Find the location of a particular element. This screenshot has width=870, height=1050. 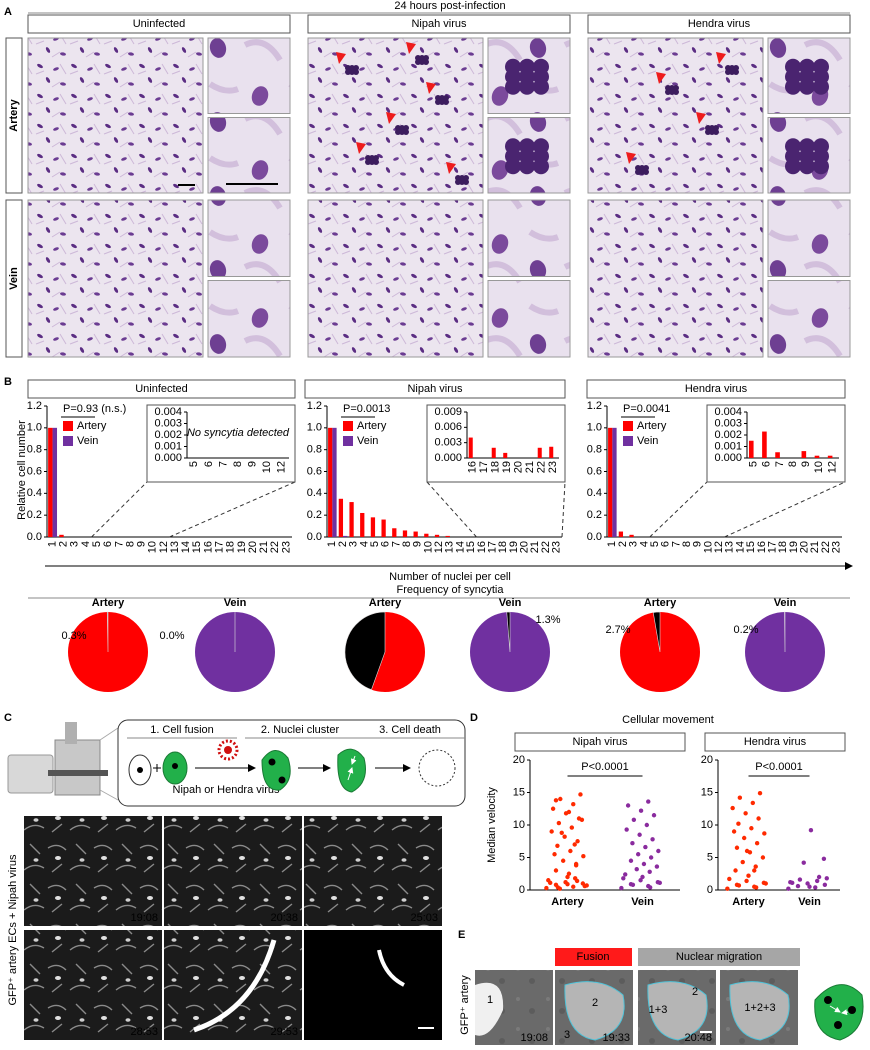

y-tick-label: 0 is located at coordinates (710, 890).